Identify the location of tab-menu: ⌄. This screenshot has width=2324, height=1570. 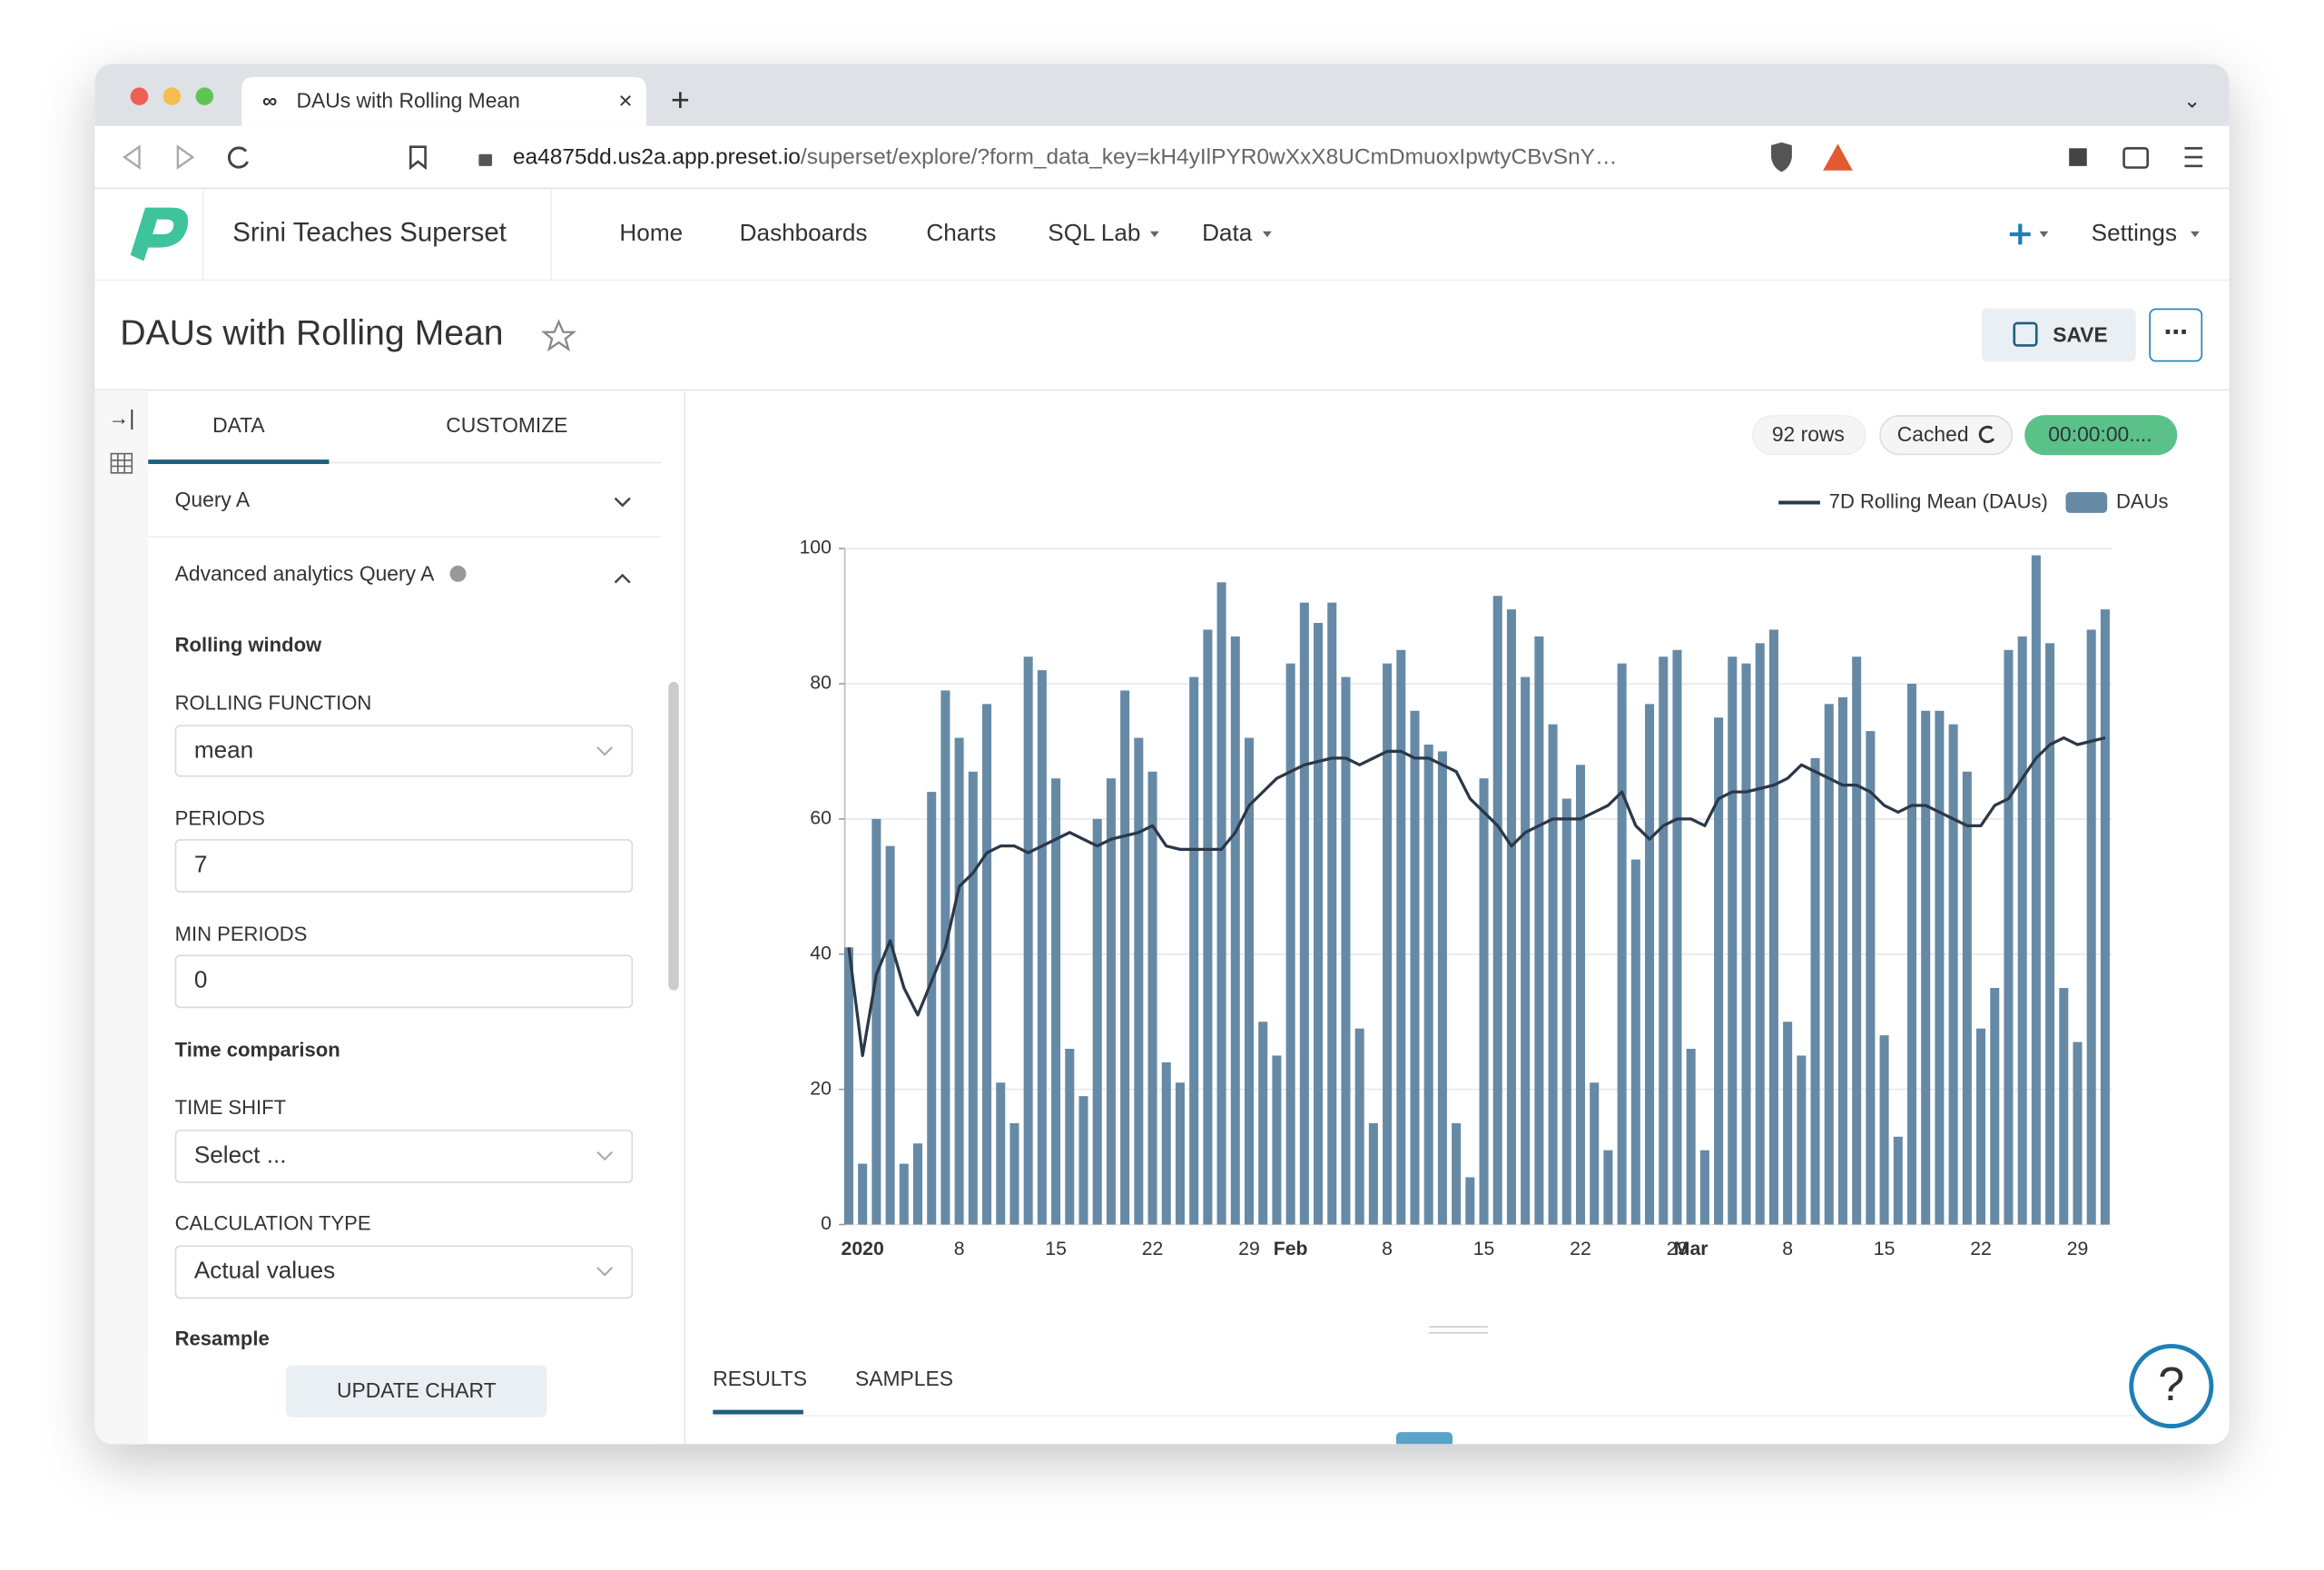
(2192, 101).